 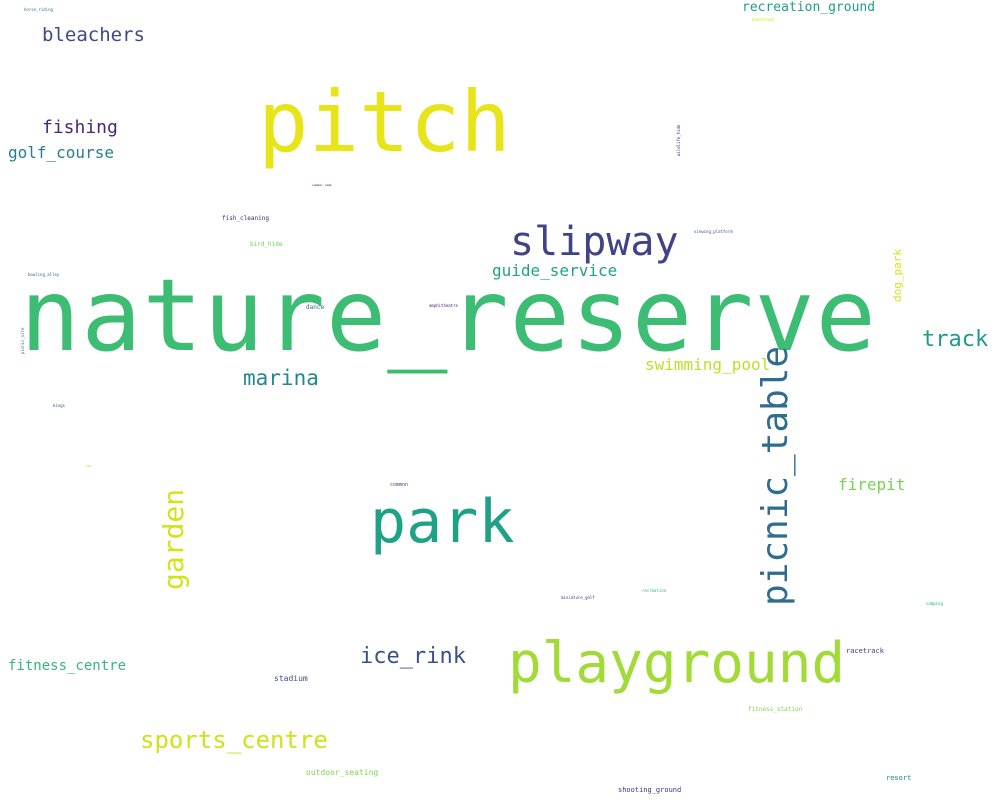 I want to click on word: miniature_golf, so click(x=578, y=597).